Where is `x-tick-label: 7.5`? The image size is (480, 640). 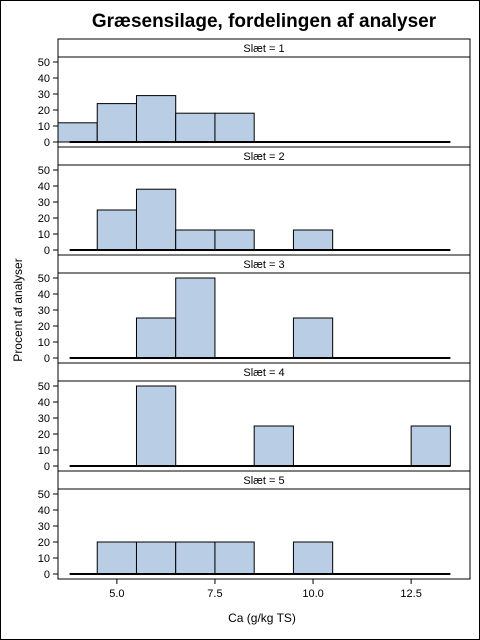 x-tick-label: 7.5 is located at coordinates (214, 594).